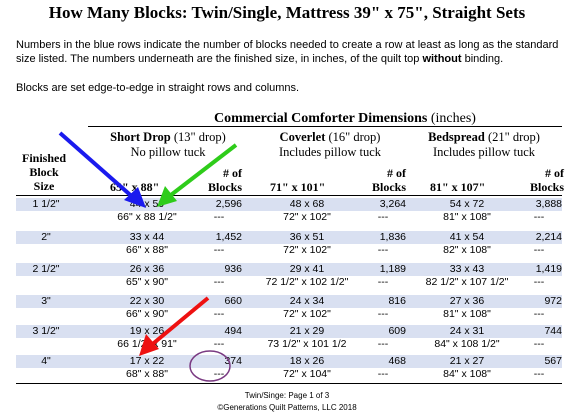 The width and height of the screenshot is (574, 420). What do you see at coordinates (467, 344) in the screenshot?
I see `finished-size: 84" x 108 1/2"` at bounding box center [467, 344].